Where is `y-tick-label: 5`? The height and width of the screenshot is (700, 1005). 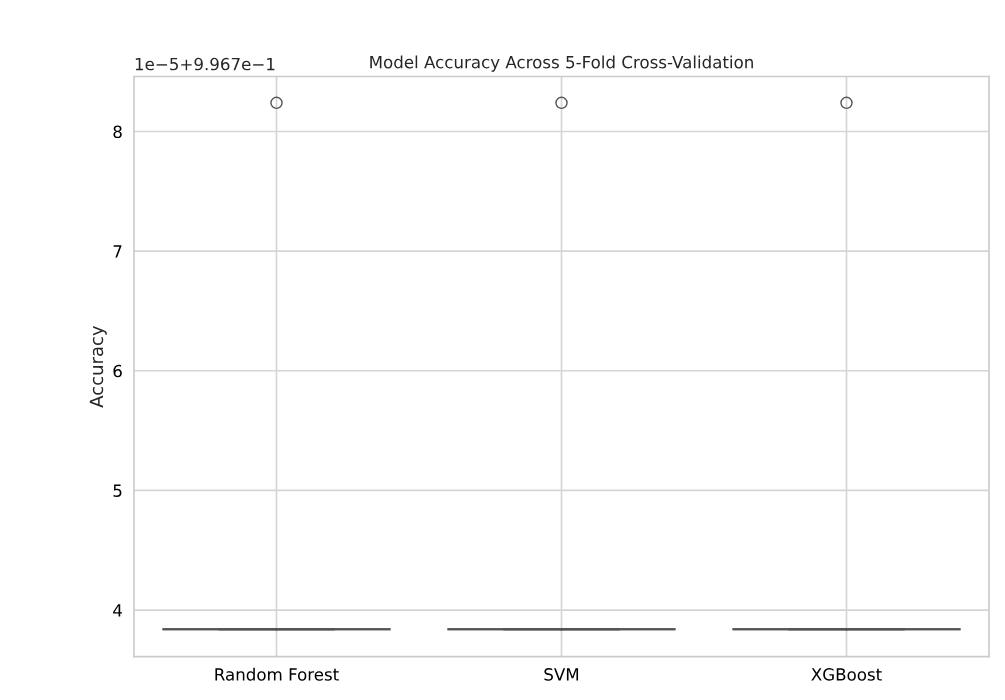
y-tick-label: 5 is located at coordinates (117, 490).